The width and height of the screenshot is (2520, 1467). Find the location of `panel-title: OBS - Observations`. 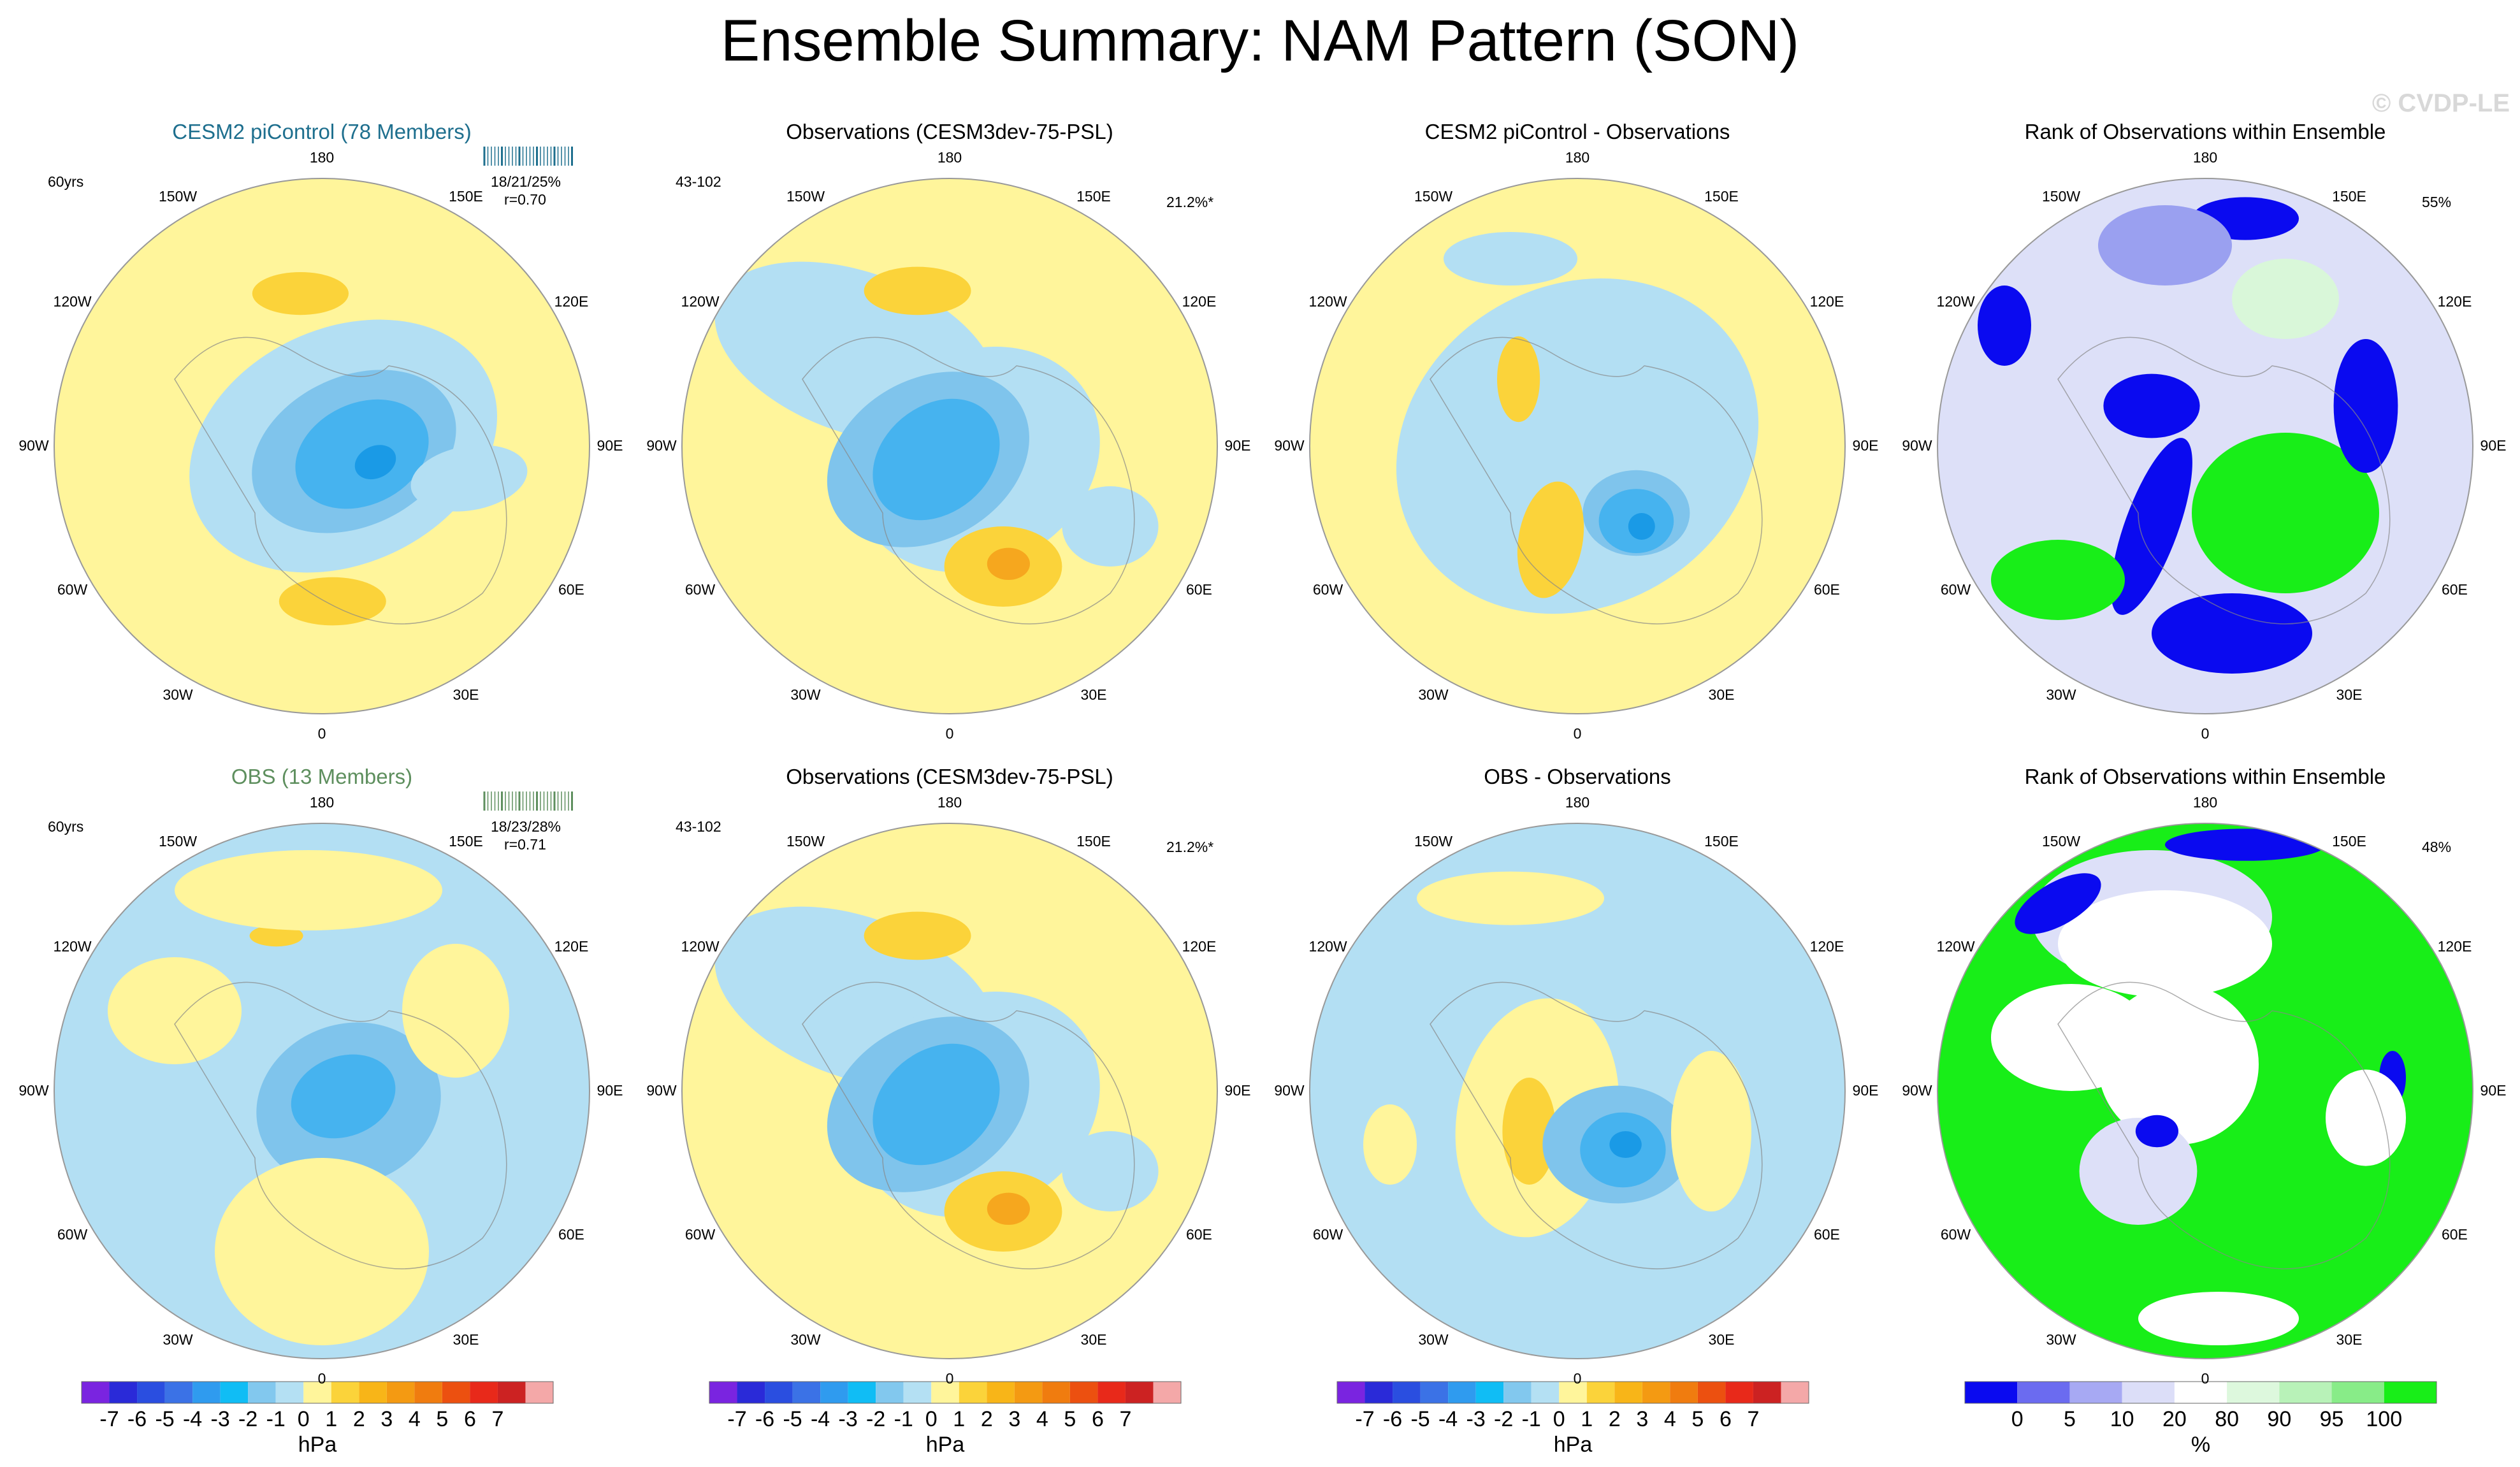

panel-title: OBS - Observations is located at coordinates (1577, 777).